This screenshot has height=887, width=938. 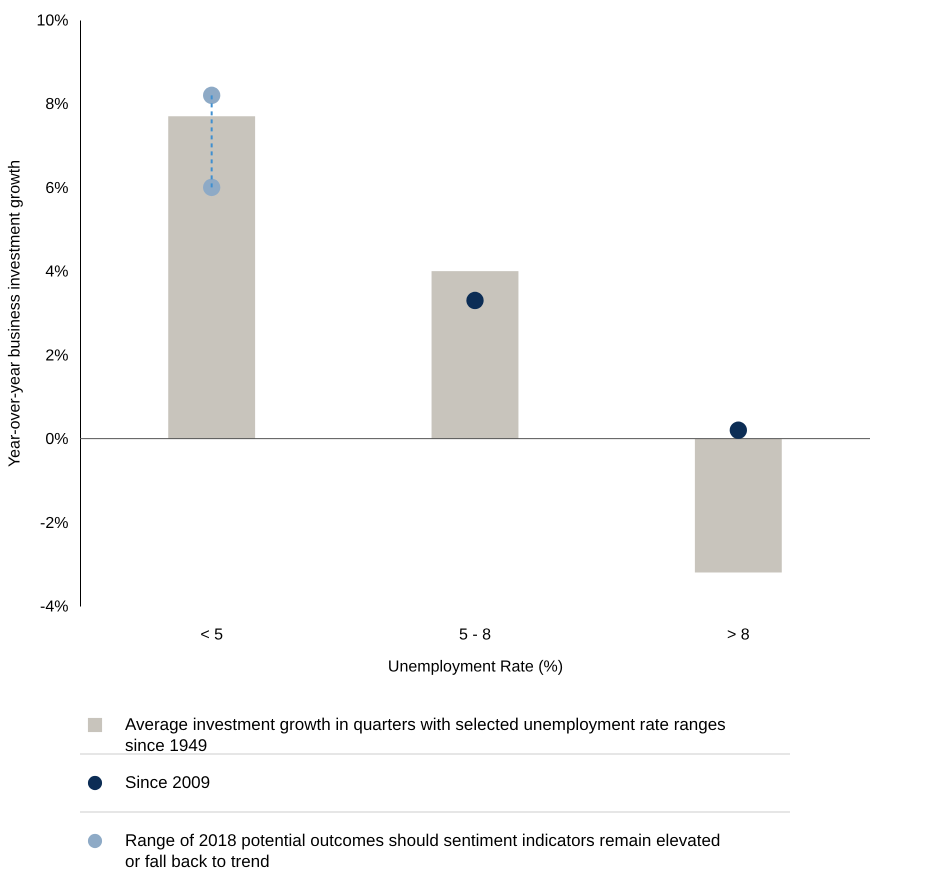 What do you see at coordinates (54, 523) in the screenshot?
I see `y-tick-label: -2%` at bounding box center [54, 523].